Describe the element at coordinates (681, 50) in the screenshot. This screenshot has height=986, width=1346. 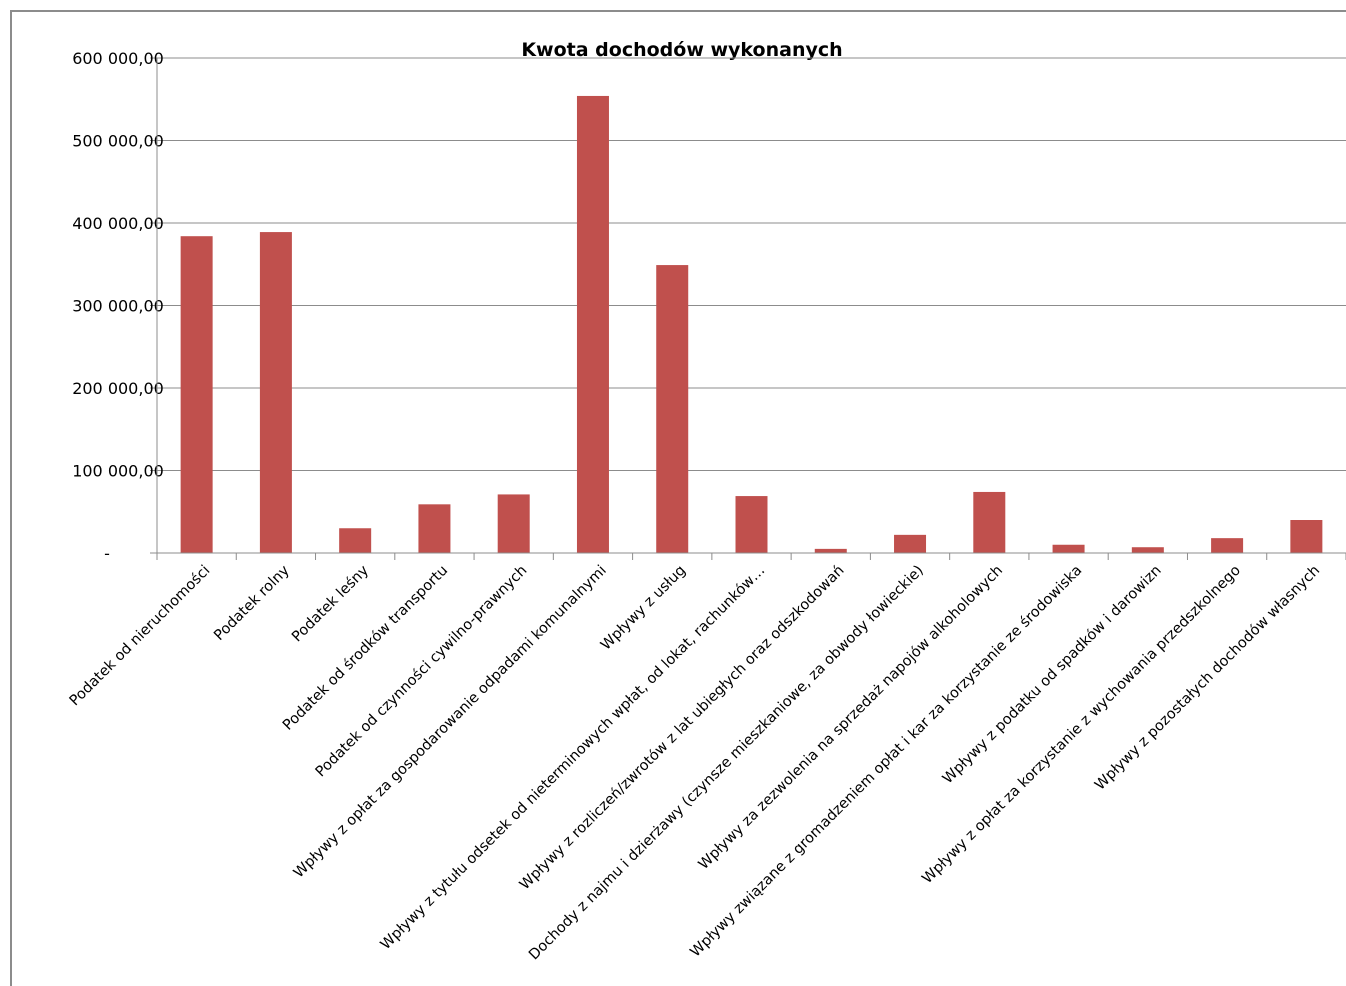
I see `chart-title: Kwota dochodów wykonanych` at that location.